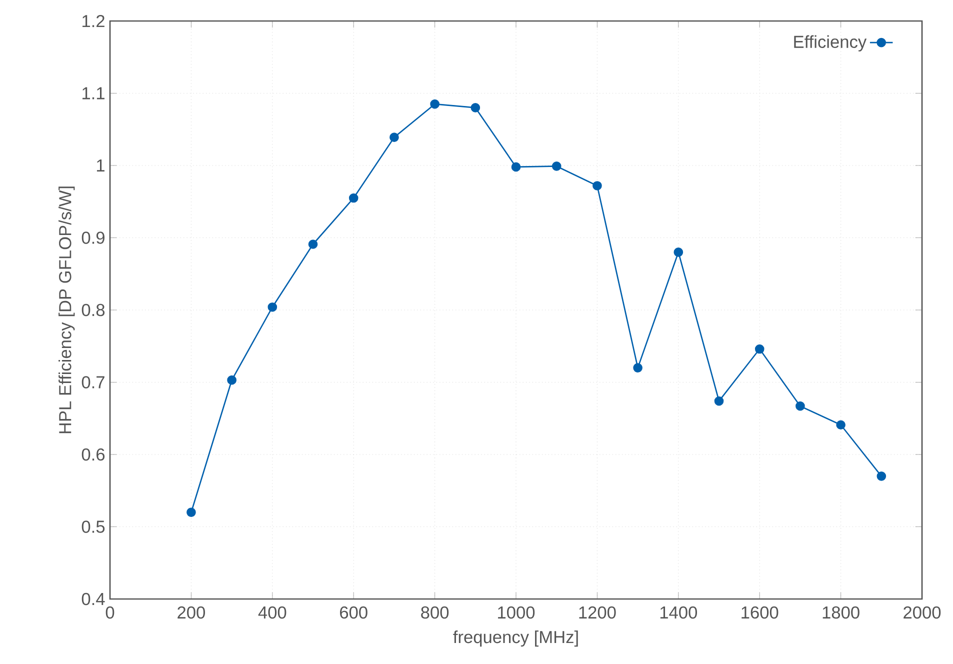  I want to click on x-tick-label: 1600, so click(760, 612).